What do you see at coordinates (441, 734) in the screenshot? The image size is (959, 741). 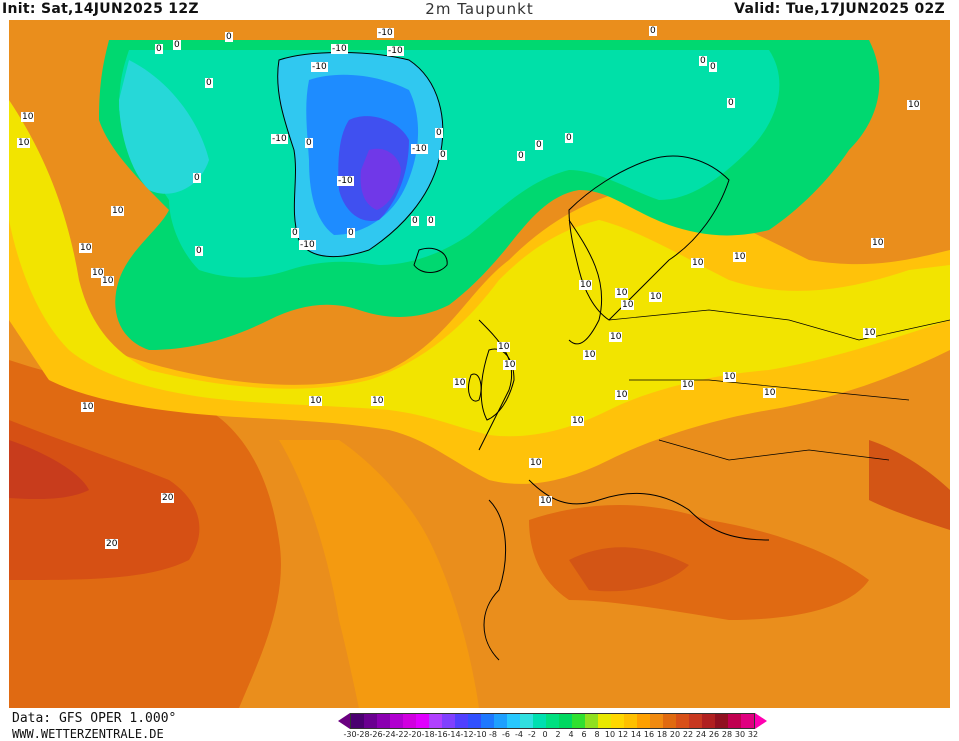 I see `legend-tick-label: -16` at bounding box center [441, 734].